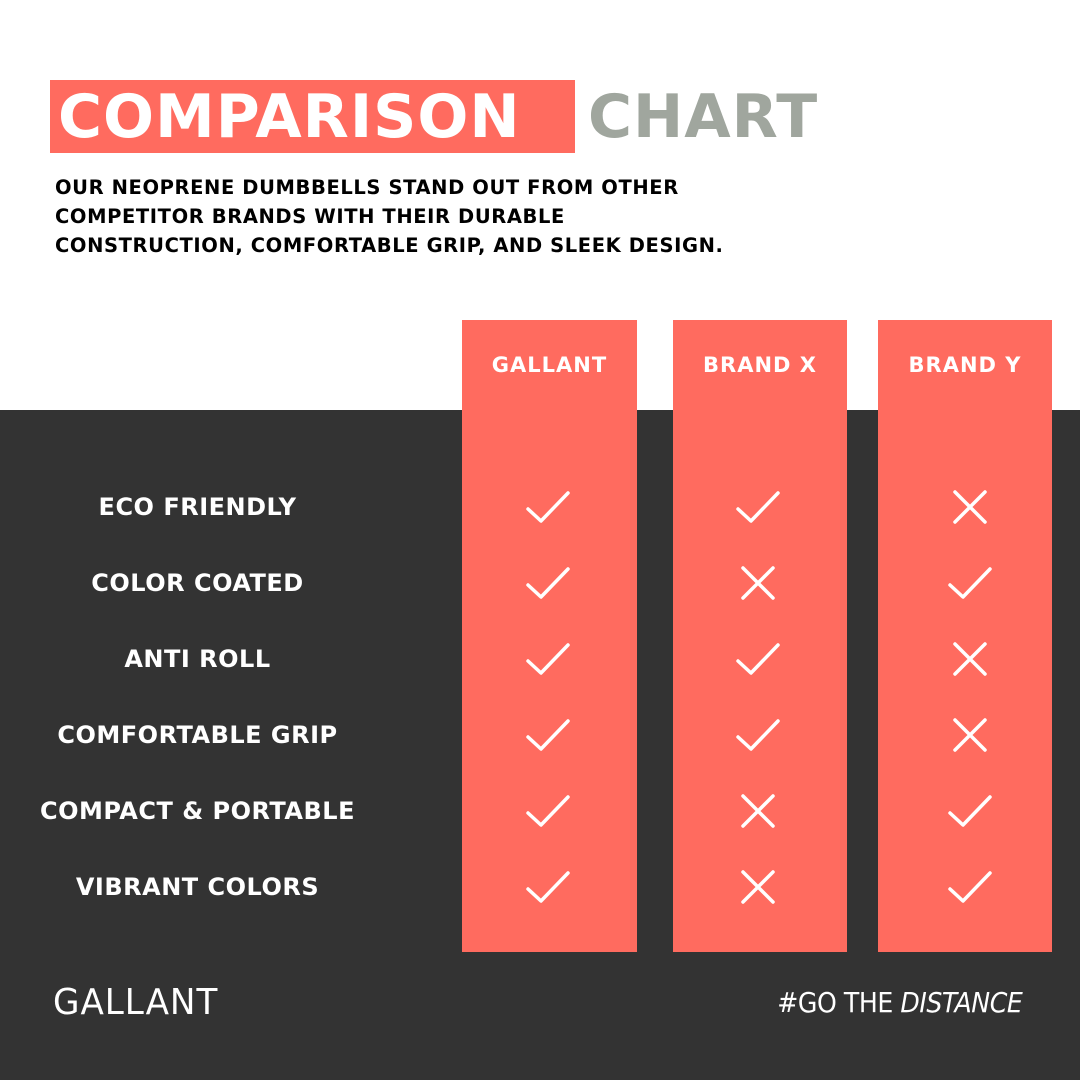 This screenshot has height=1080, width=1080. I want to click on row-label: COMFORTABLE GRIP, so click(197, 735).